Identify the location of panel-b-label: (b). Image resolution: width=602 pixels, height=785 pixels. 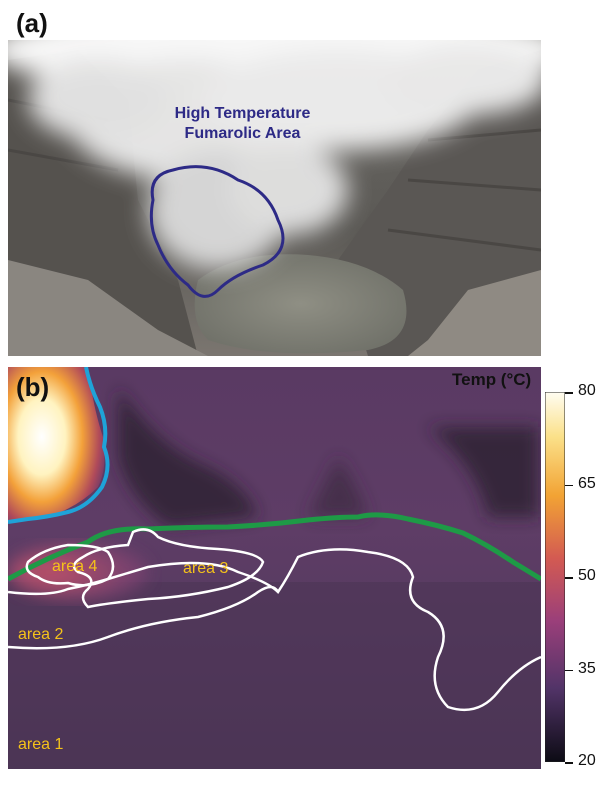
(33, 387).